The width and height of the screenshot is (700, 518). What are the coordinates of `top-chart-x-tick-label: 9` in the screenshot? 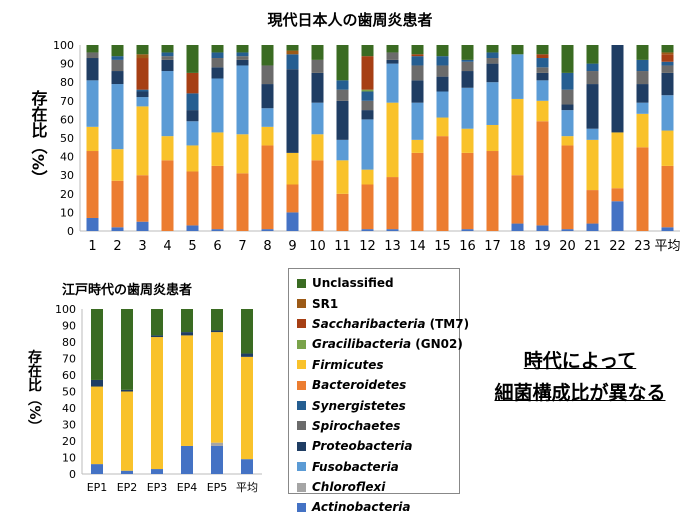 It's located at (292, 246).